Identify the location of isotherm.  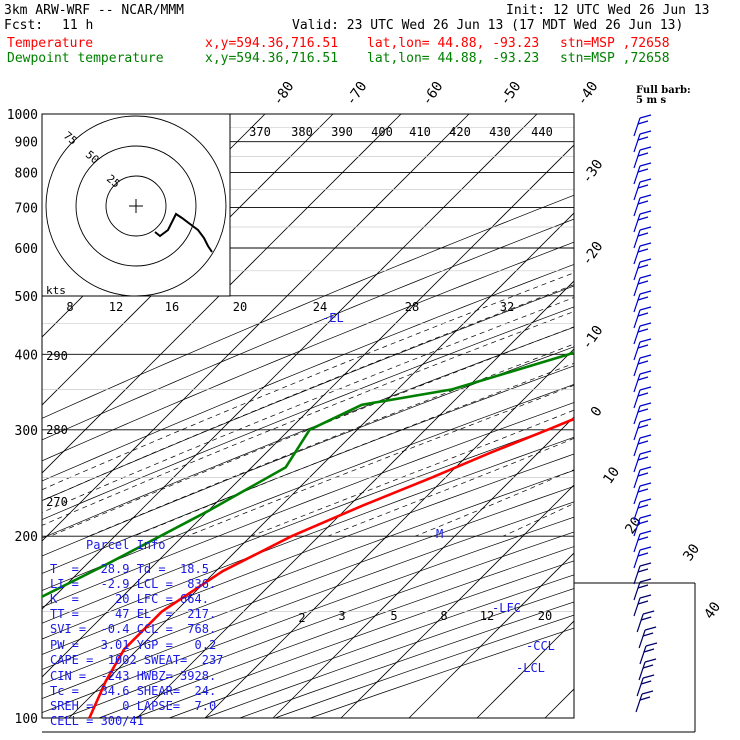
(710, 416).